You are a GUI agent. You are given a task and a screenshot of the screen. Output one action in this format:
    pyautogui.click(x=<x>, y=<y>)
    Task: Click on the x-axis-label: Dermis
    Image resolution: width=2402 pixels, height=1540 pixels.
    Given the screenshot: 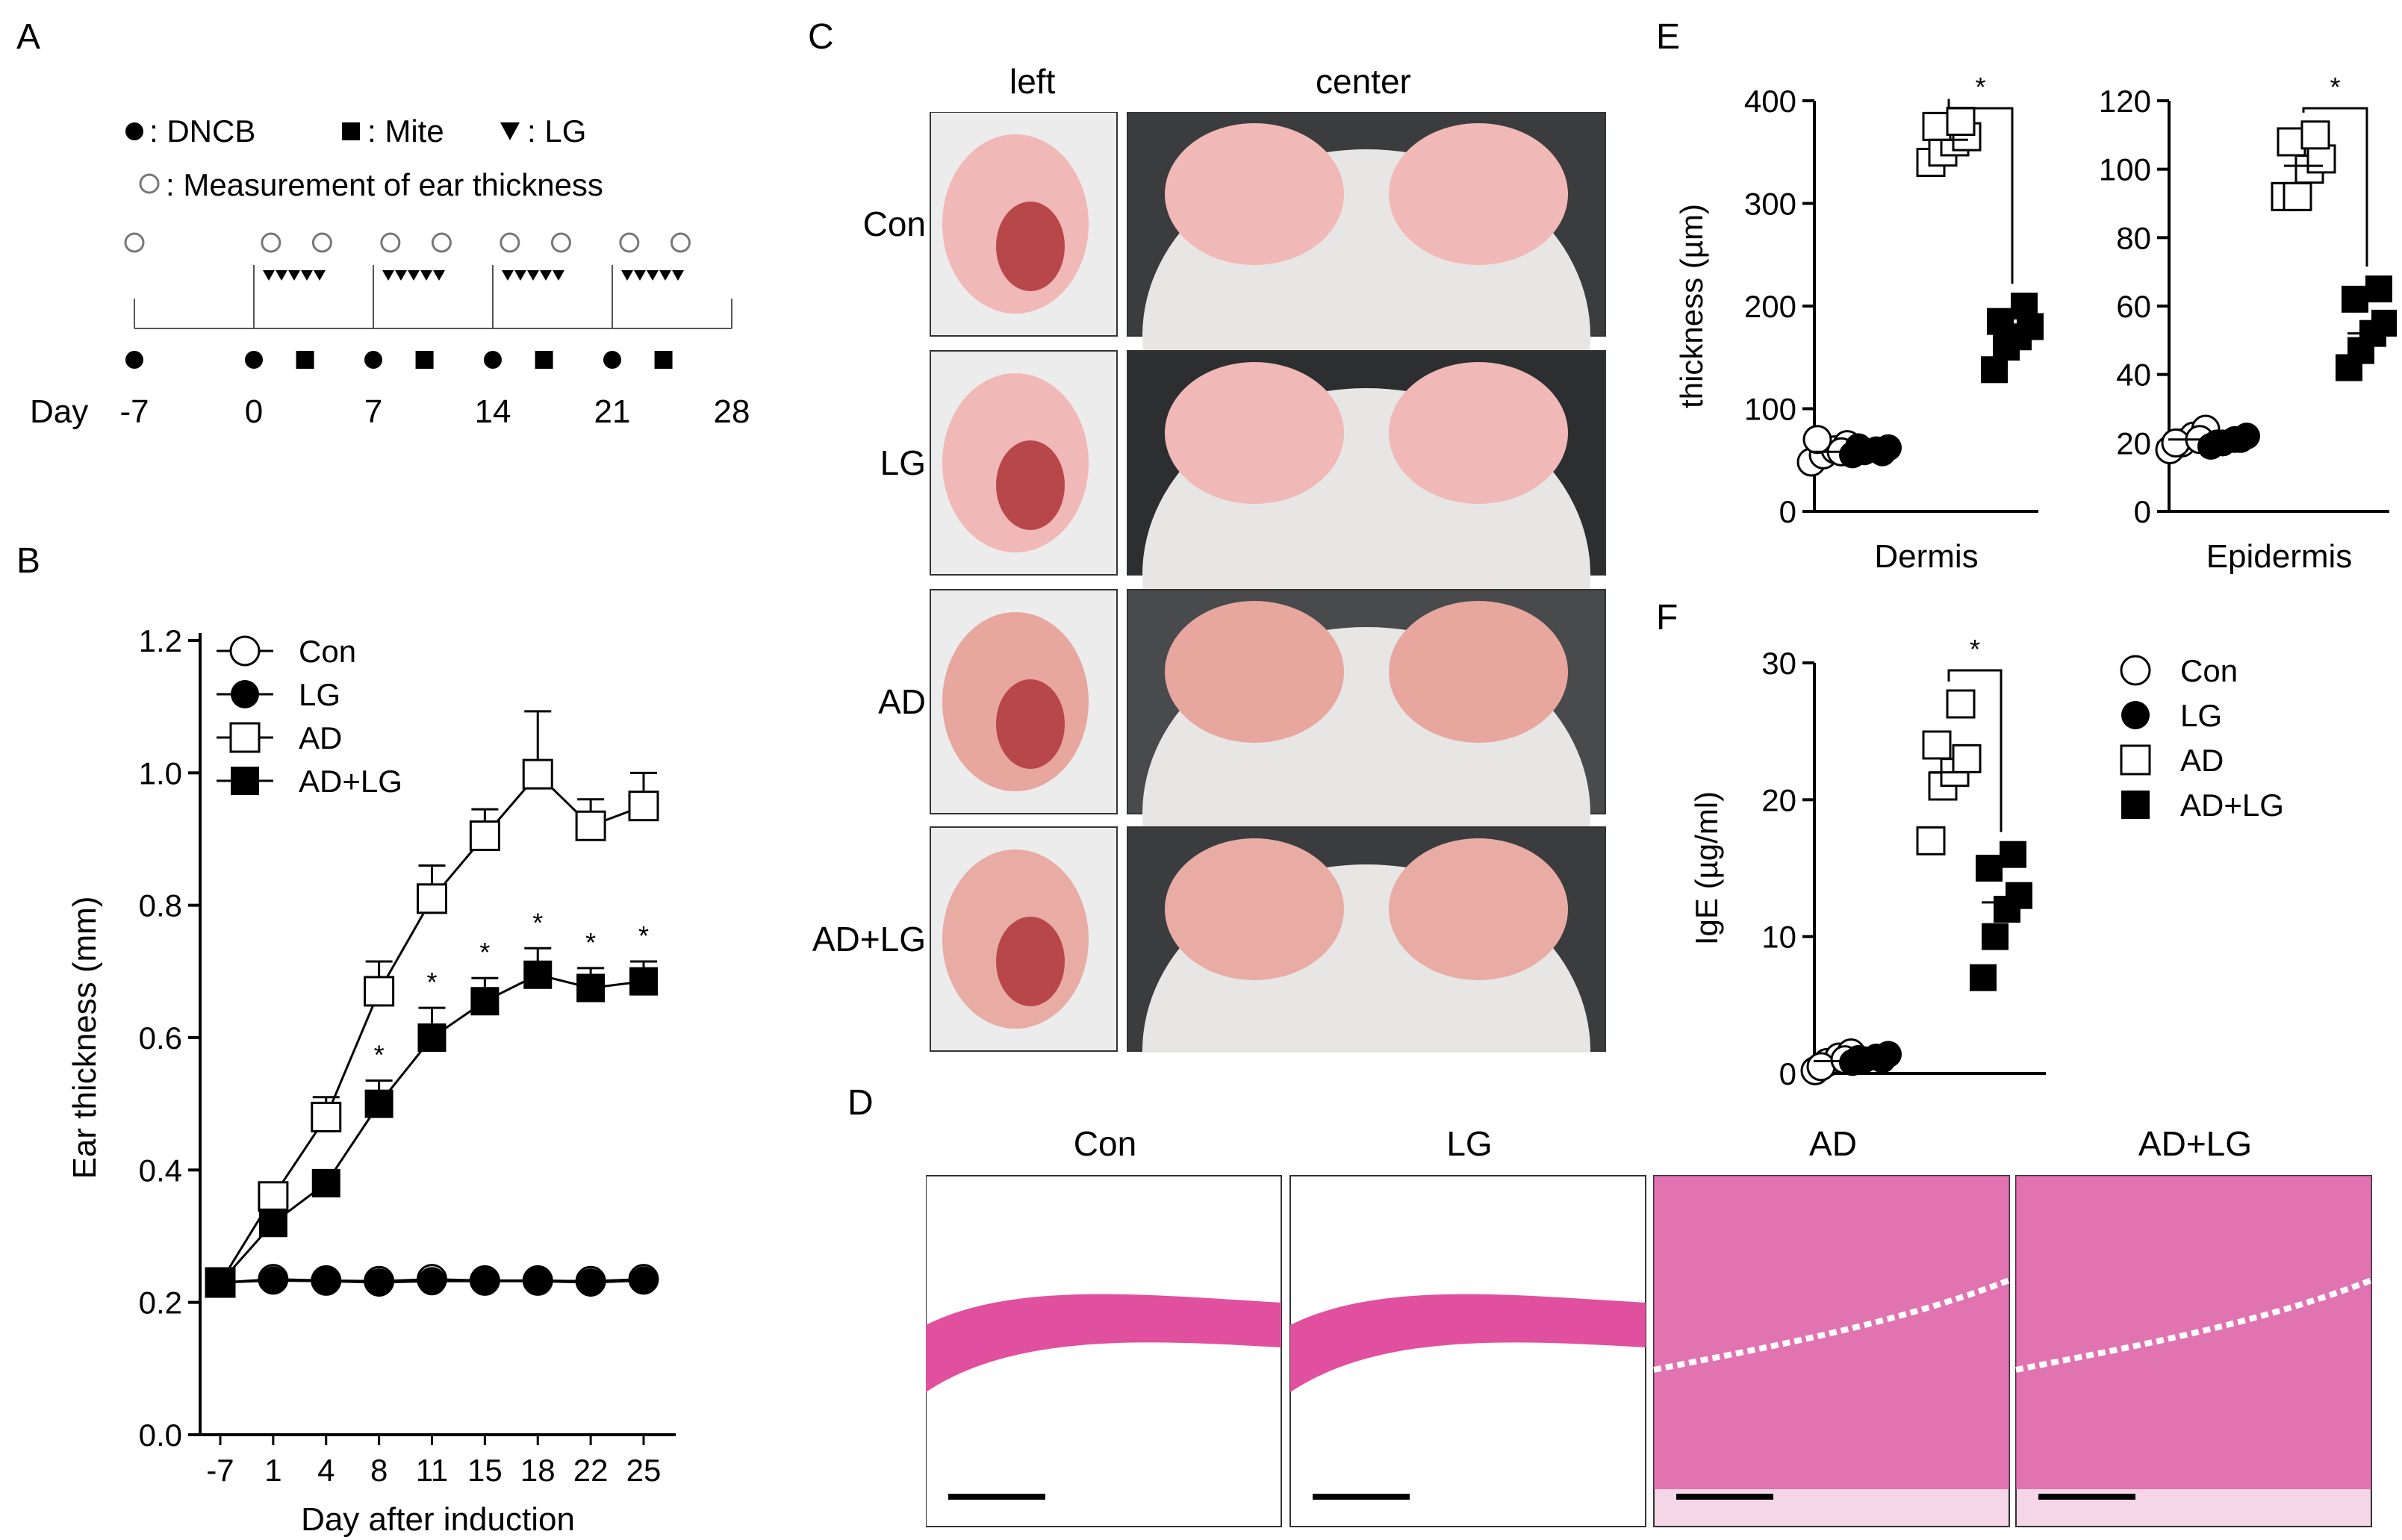 What is the action you would take?
    pyautogui.click(x=1926, y=556)
    